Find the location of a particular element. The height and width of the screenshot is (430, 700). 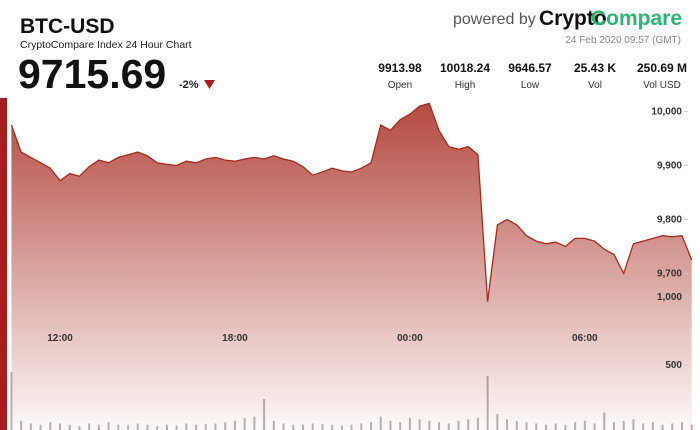

stat-value: 250.69 M is located at coordinates (662, 68).